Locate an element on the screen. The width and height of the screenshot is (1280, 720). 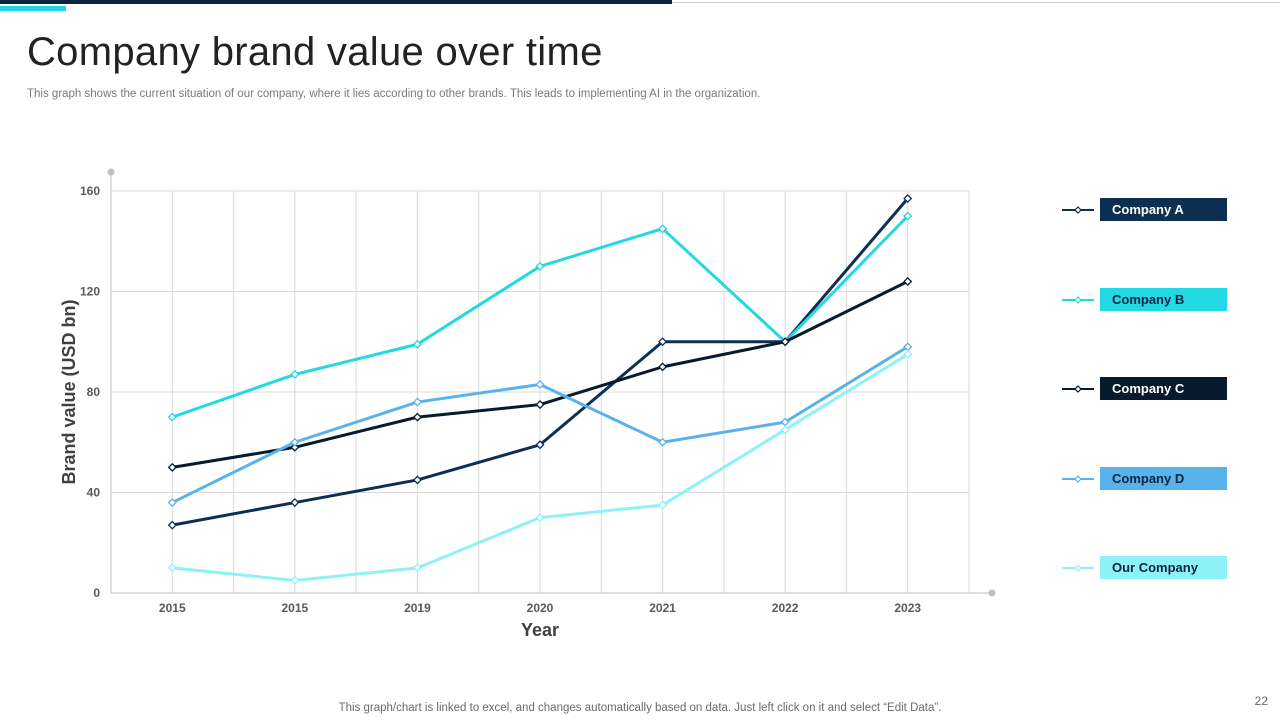
legend-item: Company C is located at coordinates (1147, 389).